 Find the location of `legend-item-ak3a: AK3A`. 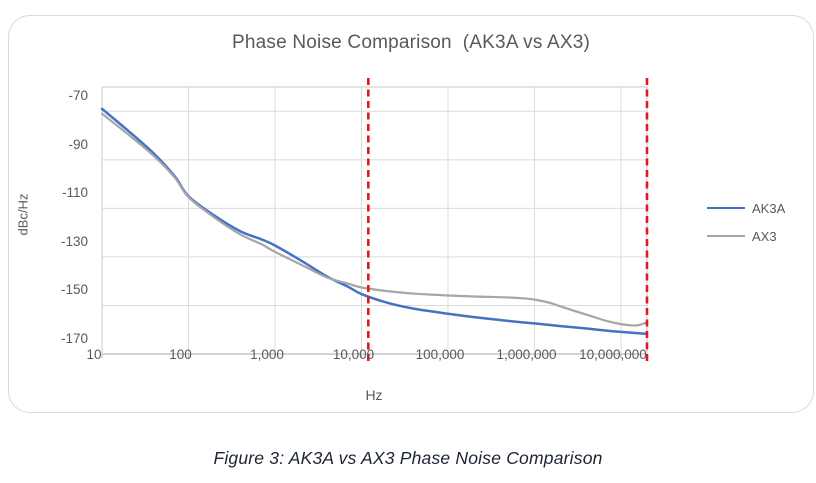

legend-item-ak3a: AK3A is located at coordinates (761, 208).